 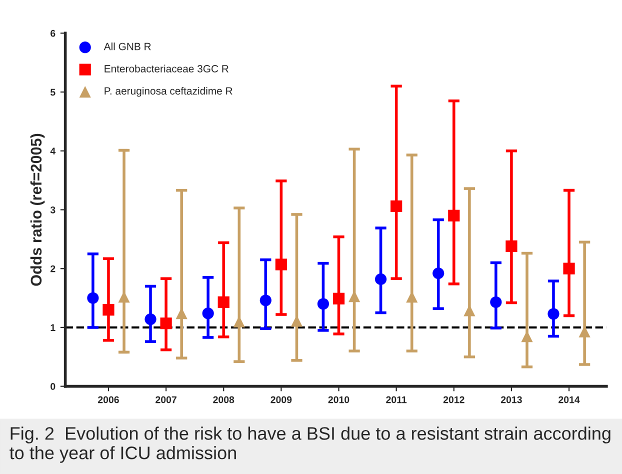 What do you see at coordinates (166, 400) in the screenshot?
I see `x-tick-label: 2007` at bounding box center [166, 400].